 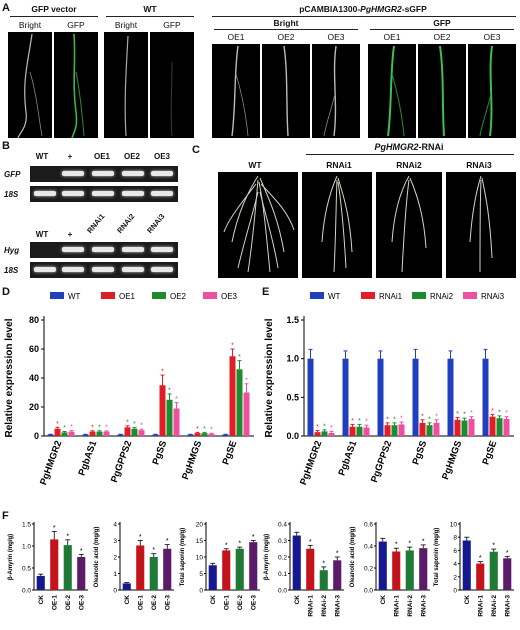 I want to click on legend-label: WT, so click(x=334, y=296).